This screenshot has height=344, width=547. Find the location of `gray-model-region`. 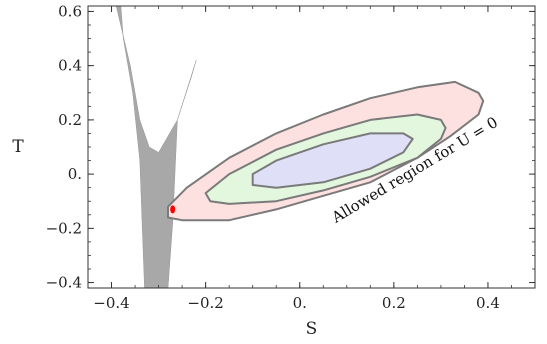

gray-model-region is located at coordinates (156, 147).